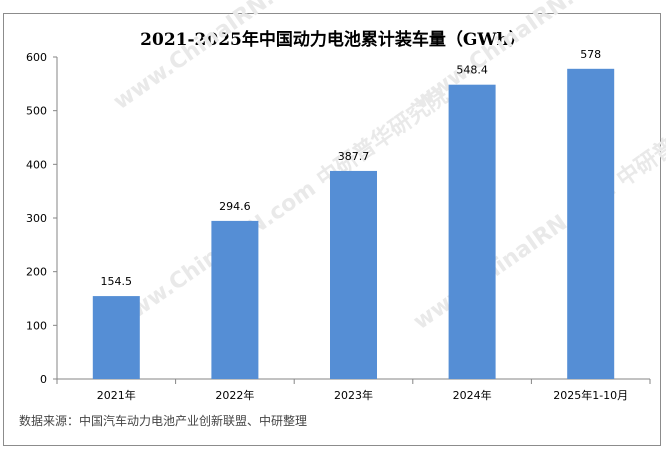 The width and height of the screenshot is (666, 452). What do you see at coordinates (472, 395) in the screenshot?
I see `x-tick-label: 2024年` at bounding box center [472, 395].